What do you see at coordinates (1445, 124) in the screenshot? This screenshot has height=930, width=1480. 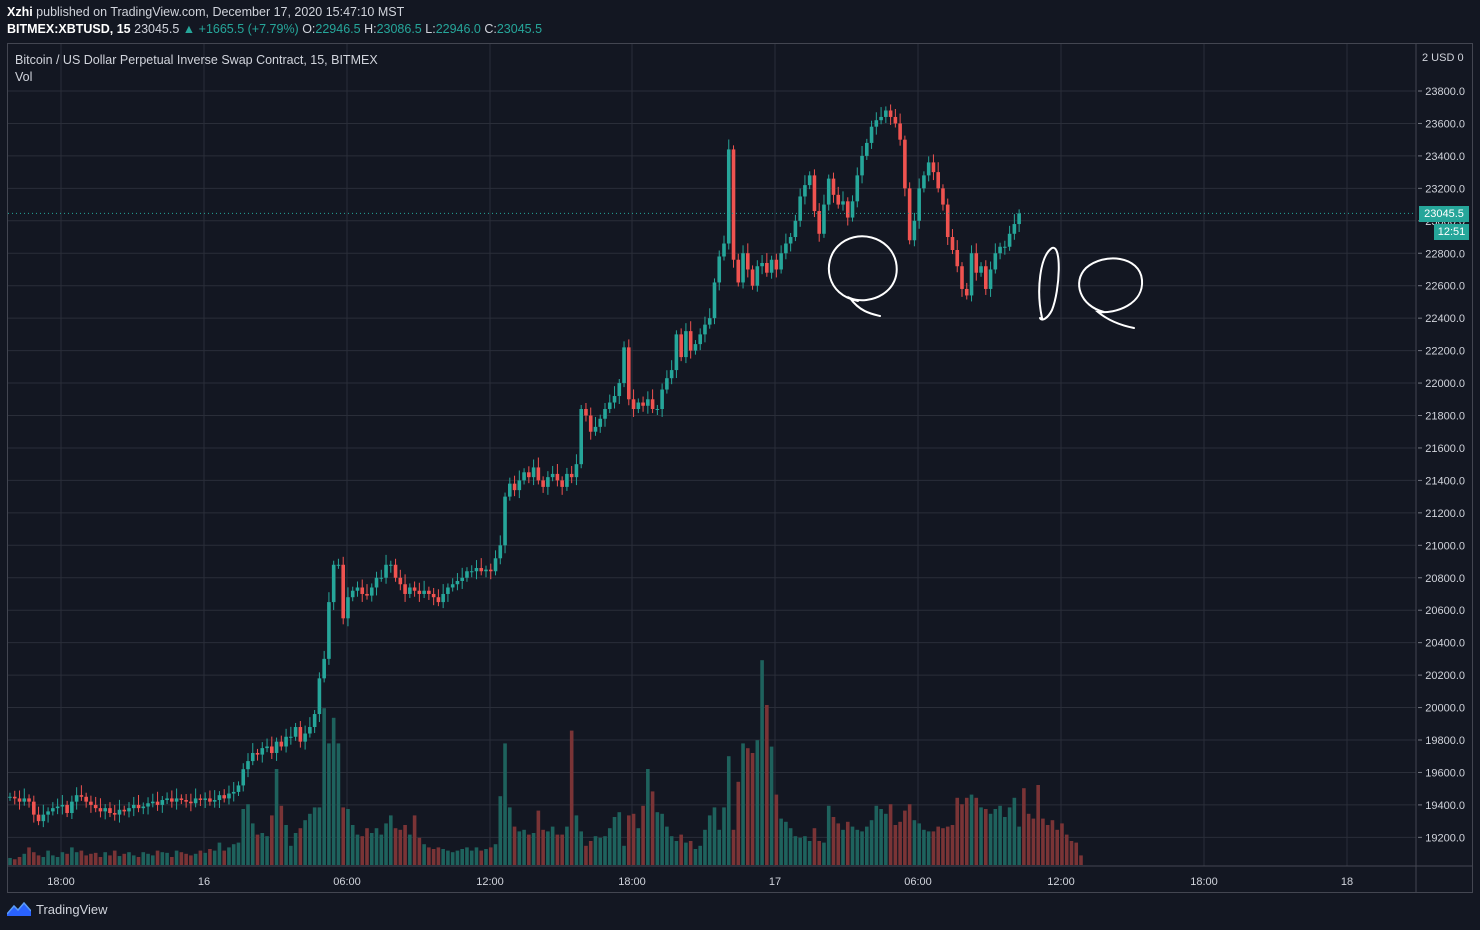 I see `y-tick-label: 23600.0` at bounding box center [1445, 124].